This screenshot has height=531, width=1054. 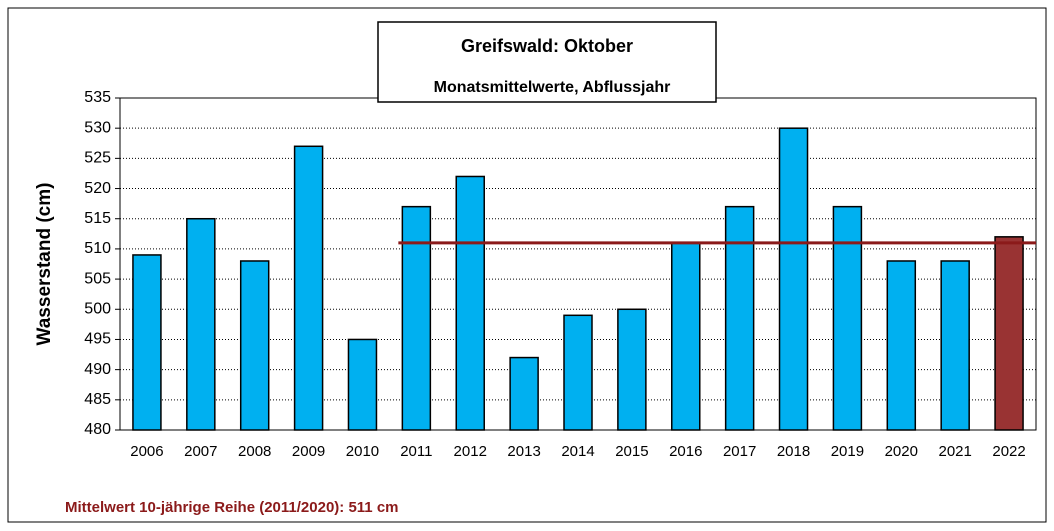 What do you see at coordinates (901, 451) in the screenshot?
I see `x-tick-label: 2020` at bounding box center [901, 451].